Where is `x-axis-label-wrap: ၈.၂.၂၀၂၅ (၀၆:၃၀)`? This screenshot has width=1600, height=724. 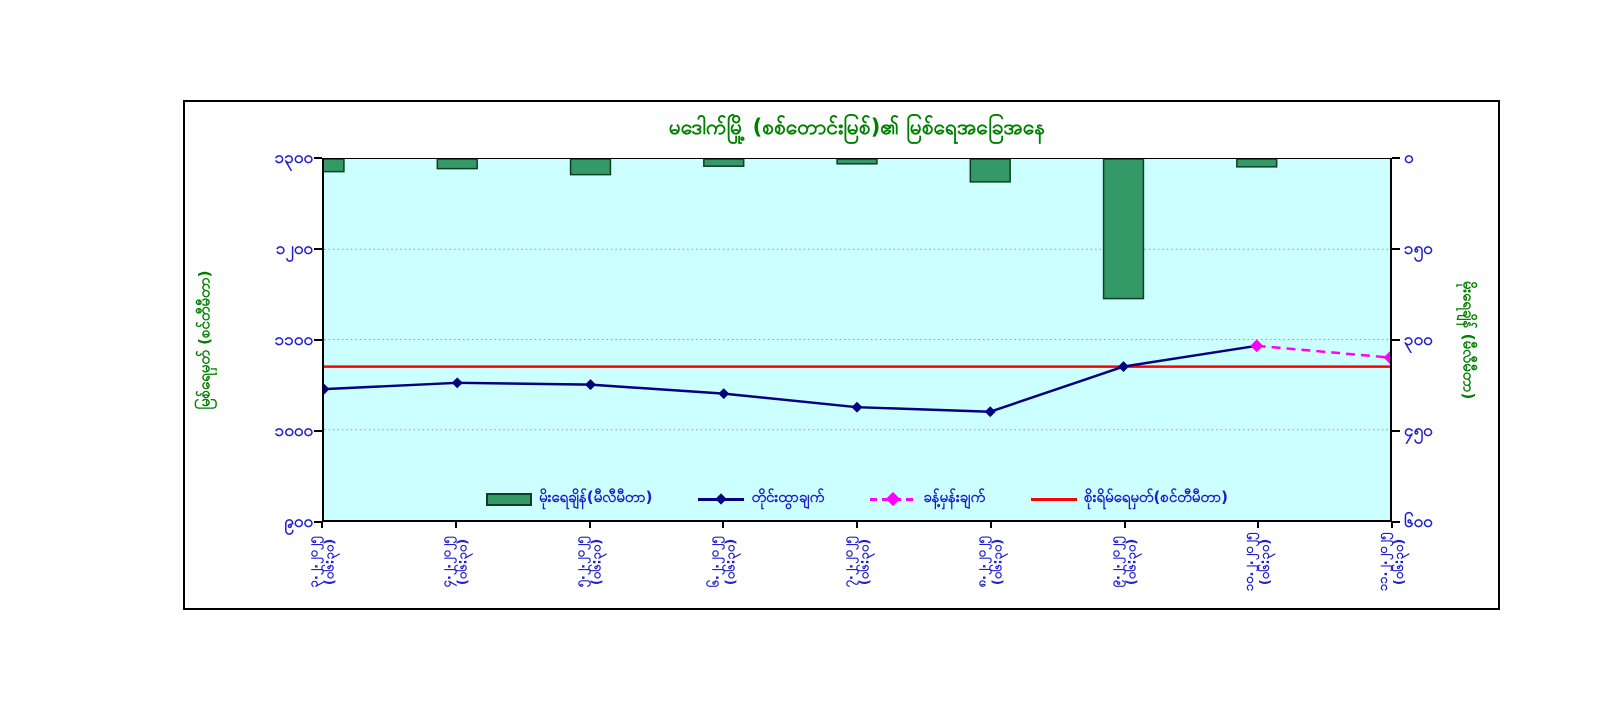
x-axis-label-wrap: ၈.၂.၂၀၂၅ (၀၆:၃၀) is located at coordinates (991, 561).